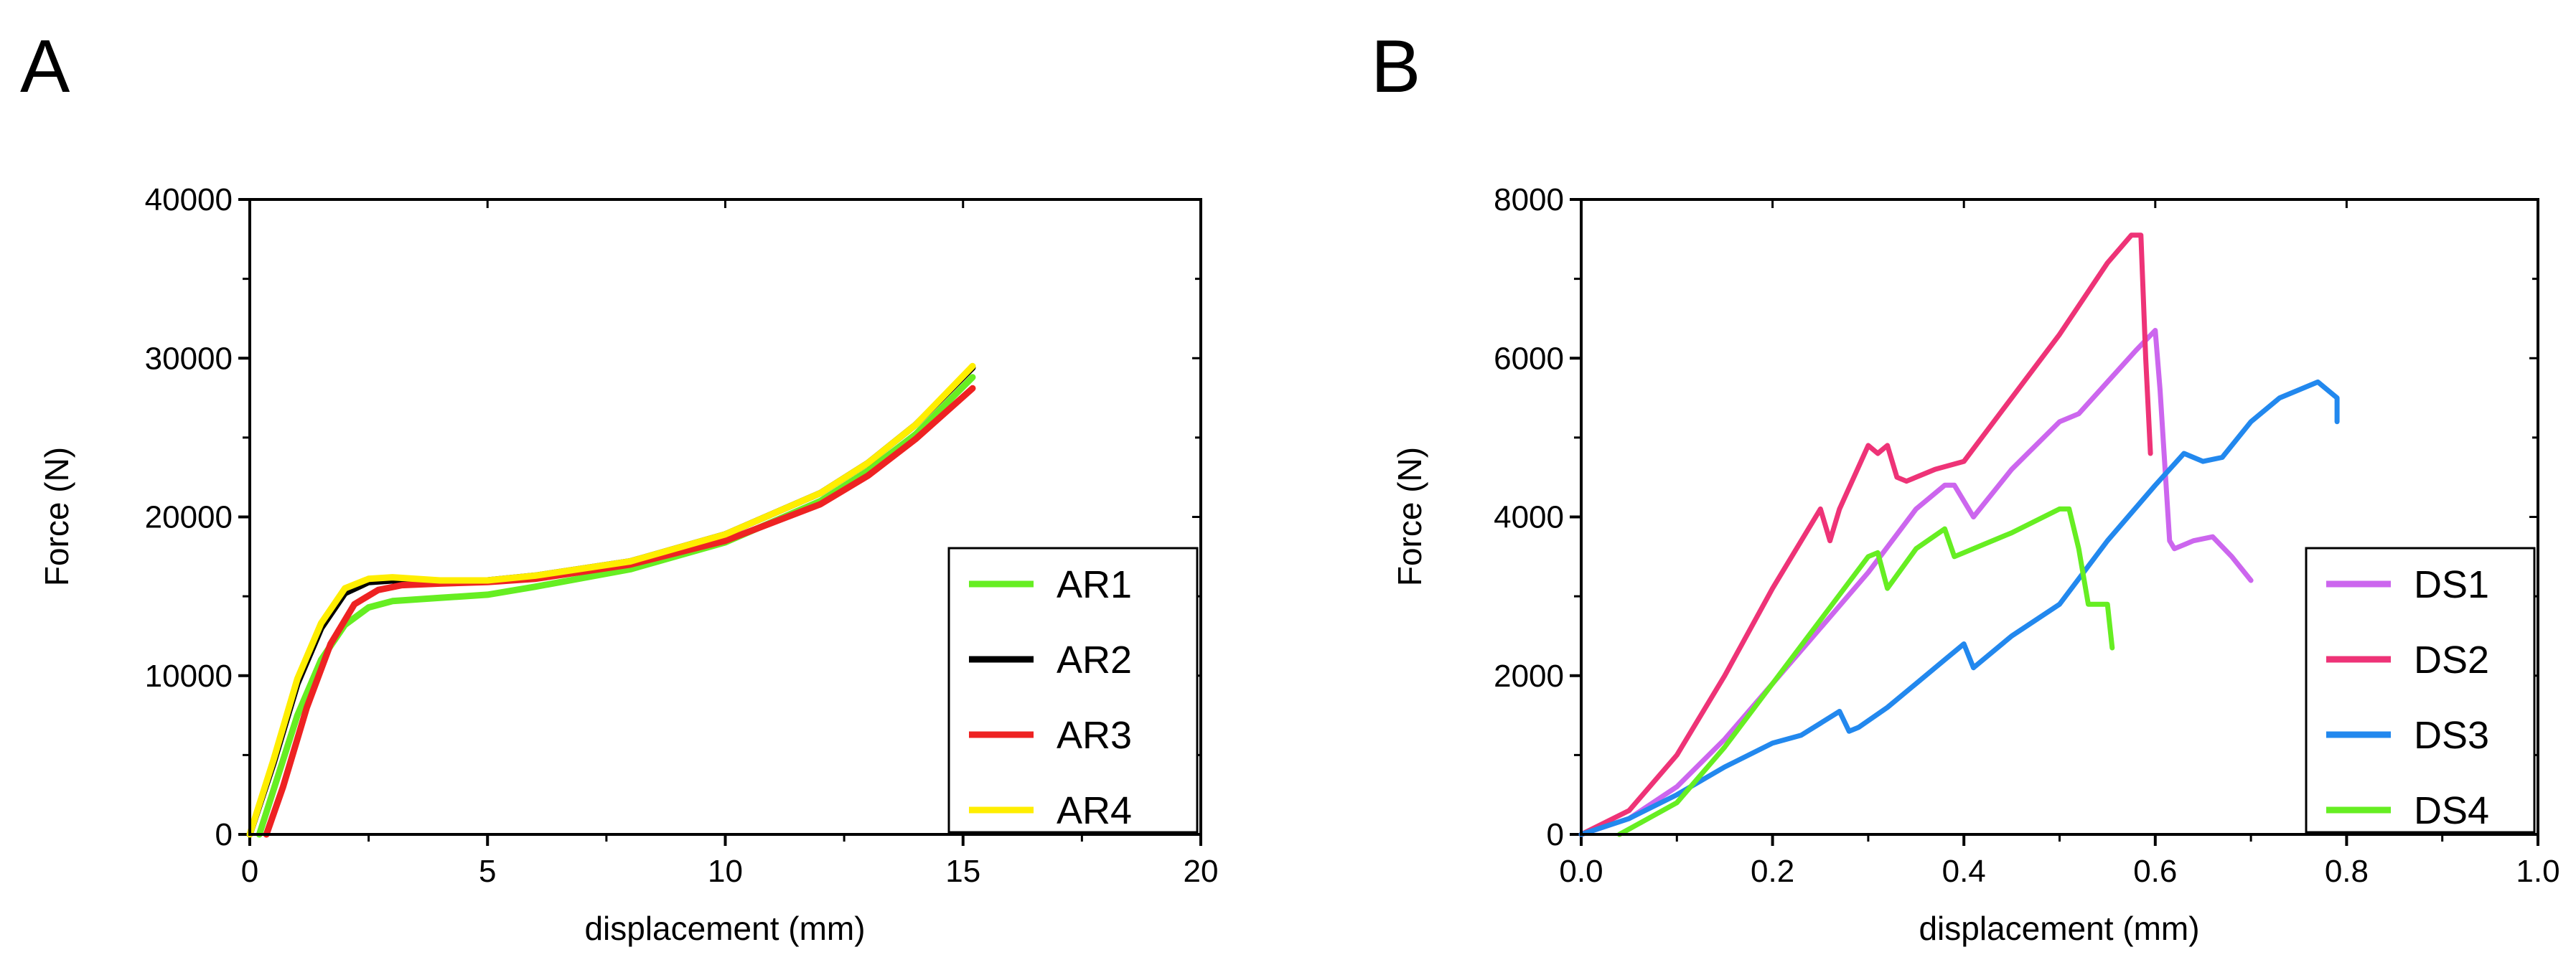  What do you see at coordinates (619, 611) in the screenshot?
I see `series-line-ar3` at bounding box center [619, 611].